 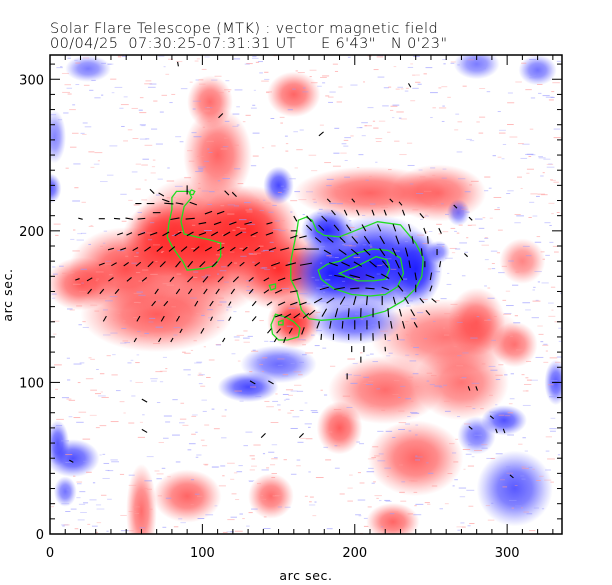 What do you see at coordinates (58, 137) in the screenshot?
I see `field-region-negative` at bounding box center [58, 137].